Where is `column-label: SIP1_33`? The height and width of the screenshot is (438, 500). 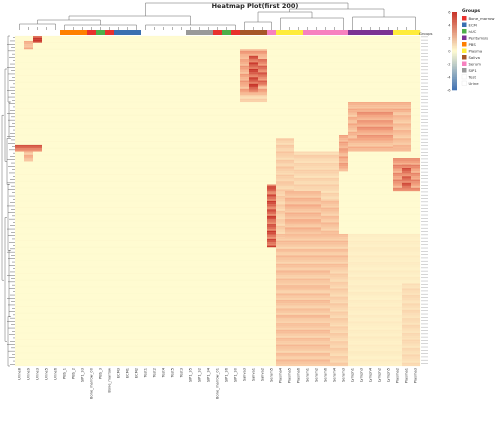 column-label: SIP1_33 is located at coordinates (83, 375).